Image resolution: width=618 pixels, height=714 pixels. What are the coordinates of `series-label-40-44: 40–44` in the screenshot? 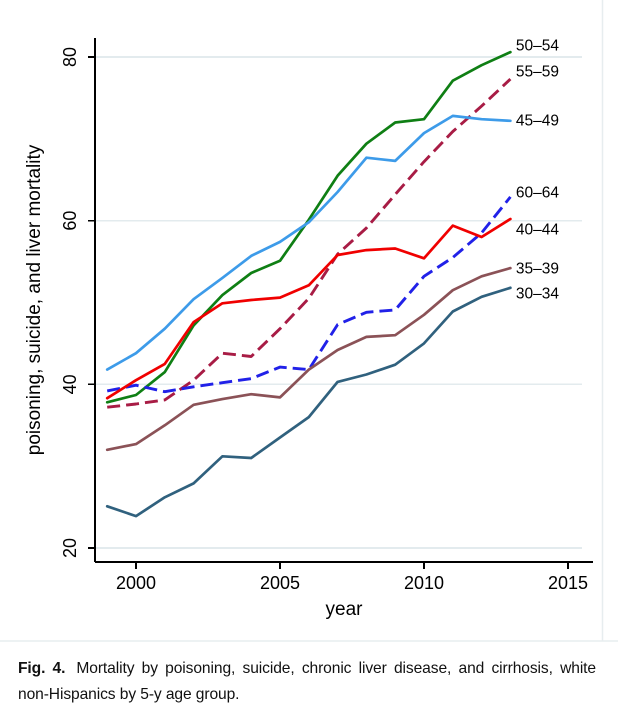 It's located at (537, 230).